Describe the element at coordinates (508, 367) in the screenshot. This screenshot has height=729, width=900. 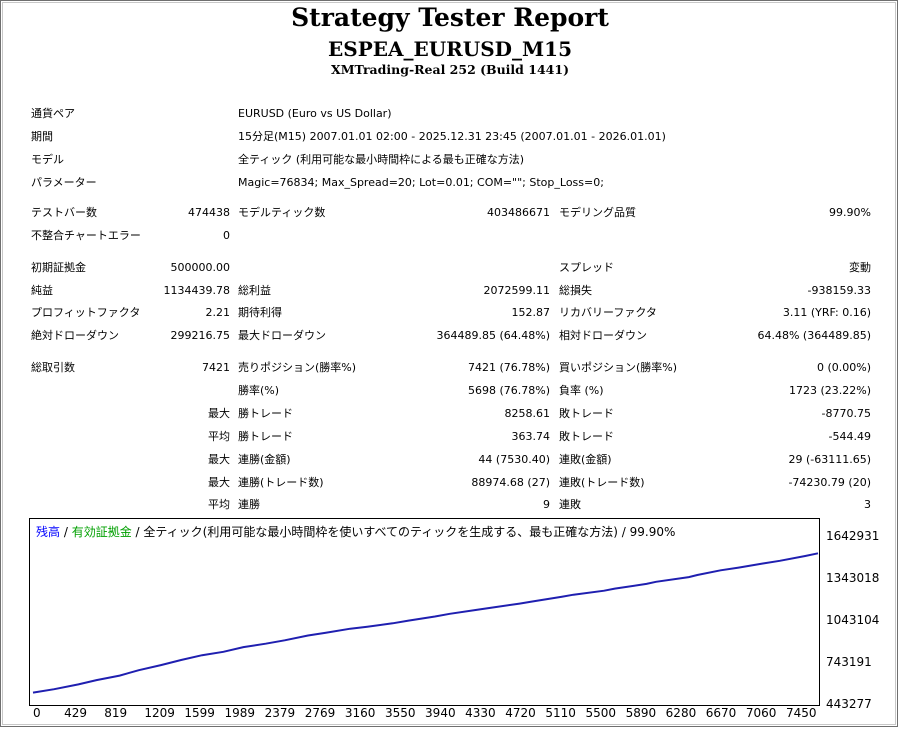
I see `short-positions-value: 7421 (76.78%)` at that location.